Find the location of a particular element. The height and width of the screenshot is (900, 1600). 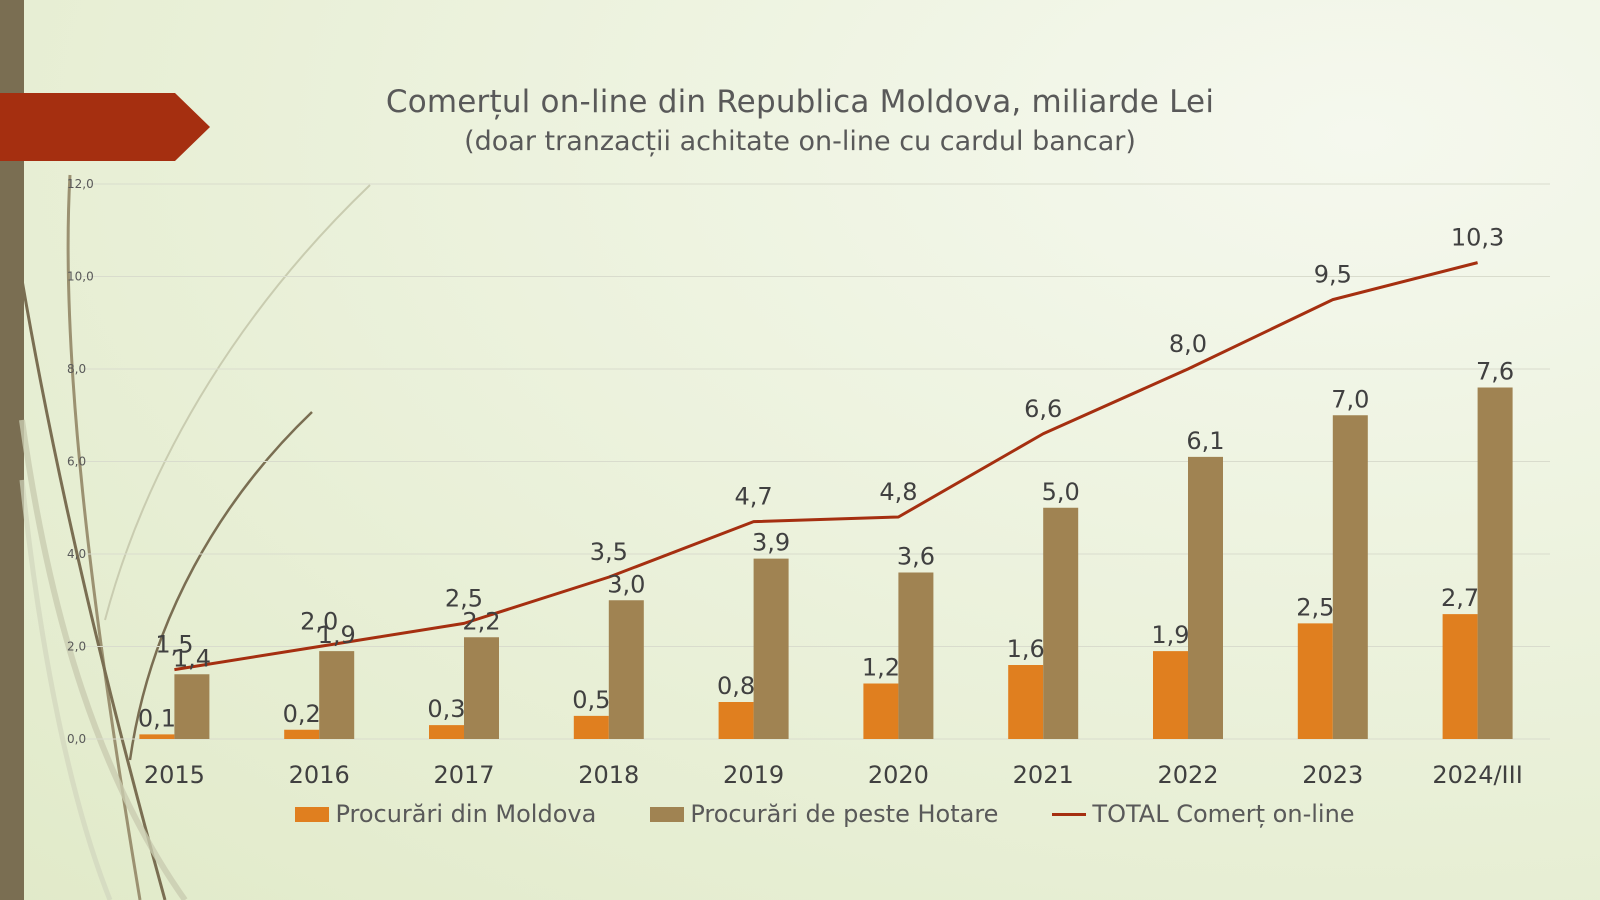

y-axis: 0,0 2,0 4,0 6,0 8,0 10,0 12,0 is located at coordinates (80, 461).